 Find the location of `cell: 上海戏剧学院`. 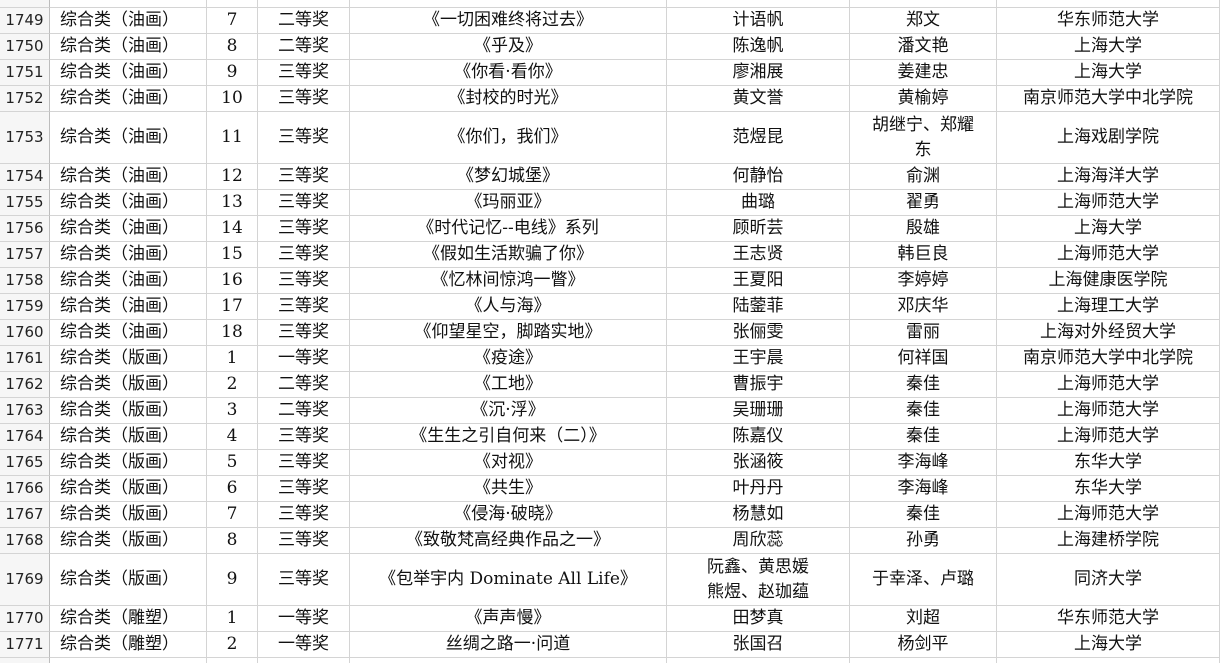

cell: 上海戏剧学院 is located at coordinates (1108, 138).